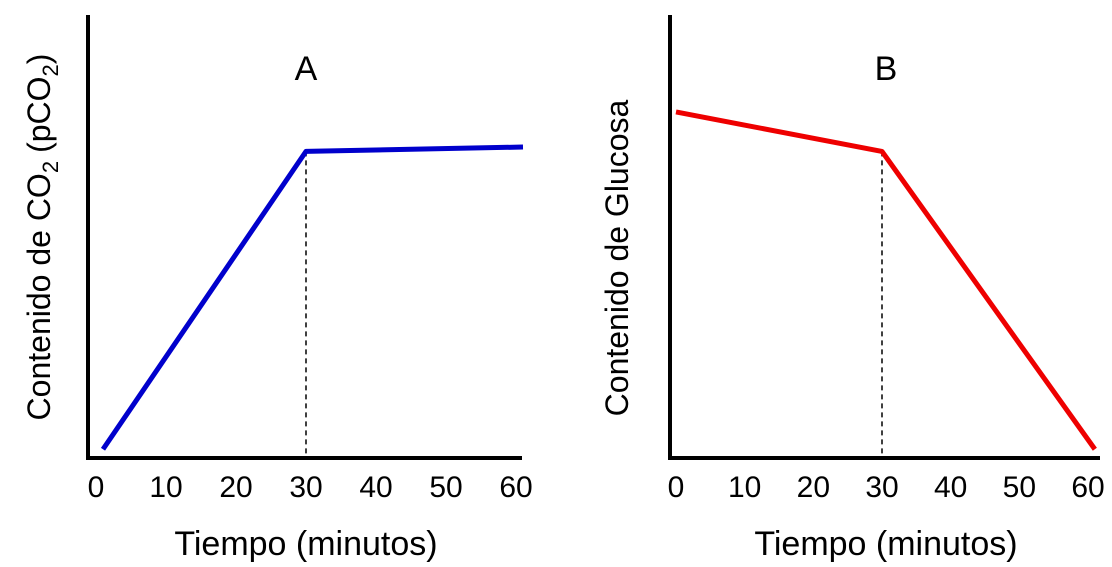 The image size is (1112, 567). I want to click on y-axis-label: Contenido de CO2(pCO2), so click(42, 237).